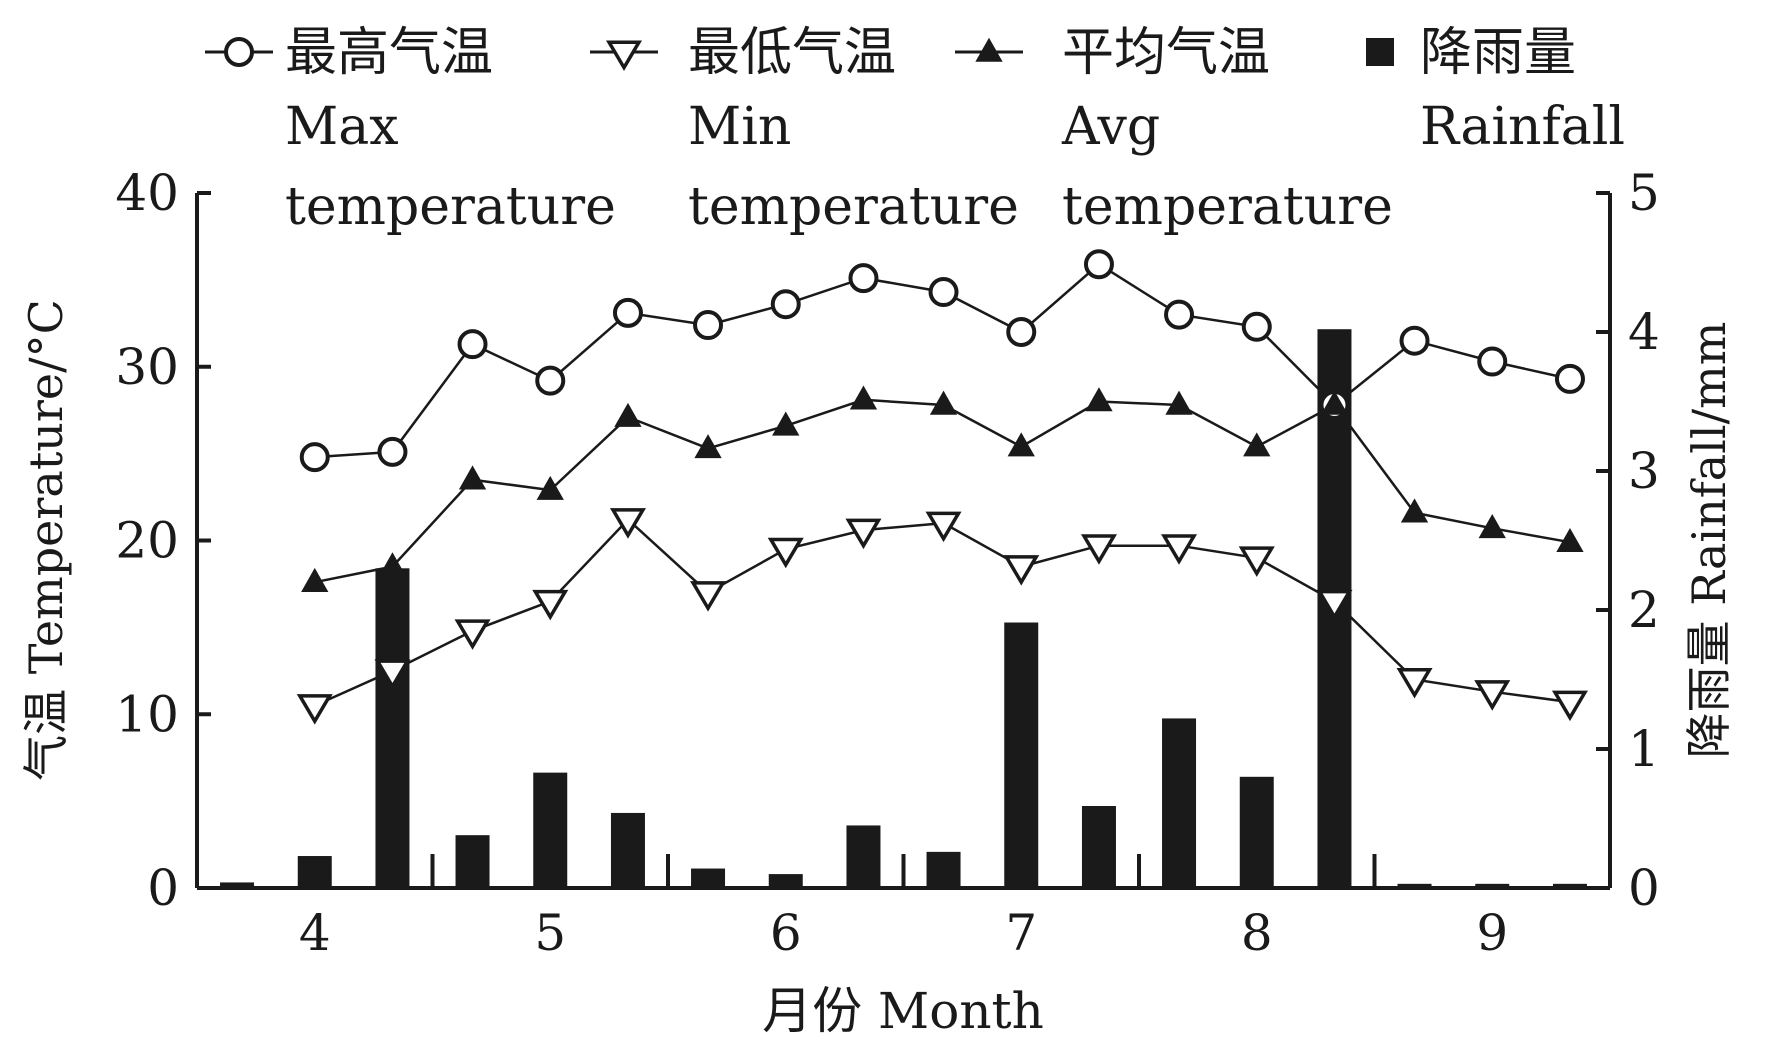 The image size is (1772, 1040). What do you see at coordinates (1498, 53) in the screenshot?
I see `legend-label-cn: 降雨量` at bounding box center [1498, 53].